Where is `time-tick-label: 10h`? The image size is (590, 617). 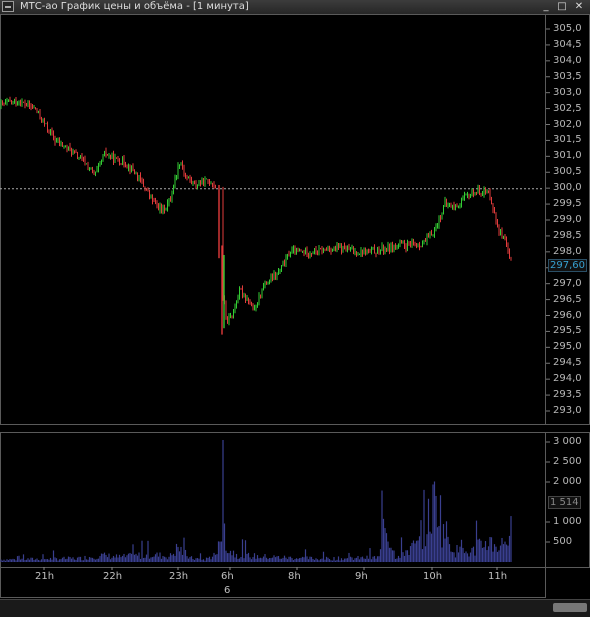 time-tick-label: 10h is located at coordinates (433, 576).